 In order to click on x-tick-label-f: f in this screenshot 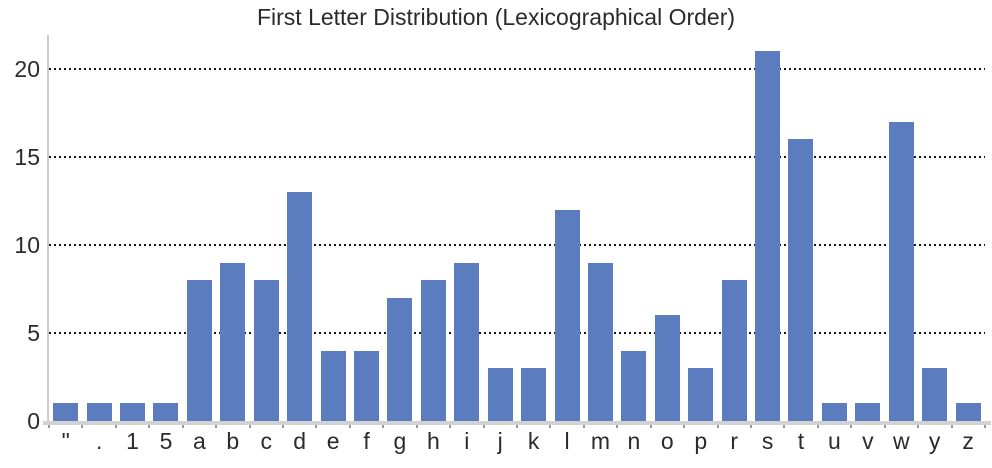, I will do `click(366, 441)`.